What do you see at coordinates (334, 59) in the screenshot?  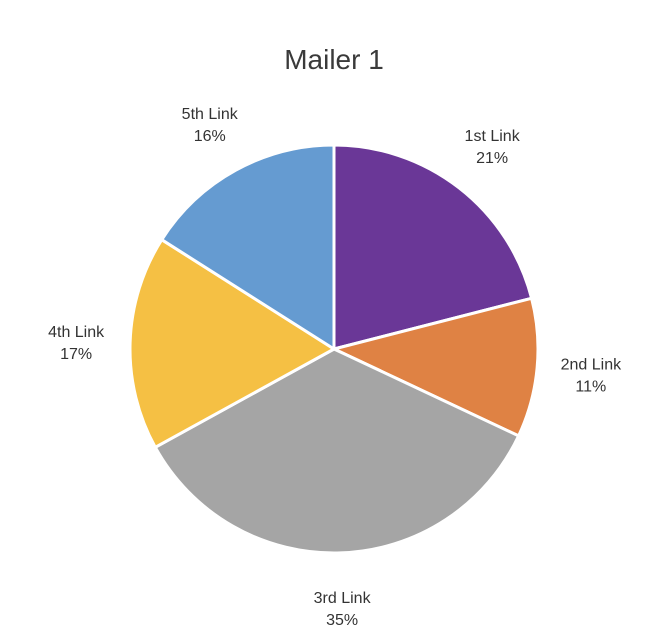 I see `chart-title: Mailer 1` at bounding box center [334, 59].